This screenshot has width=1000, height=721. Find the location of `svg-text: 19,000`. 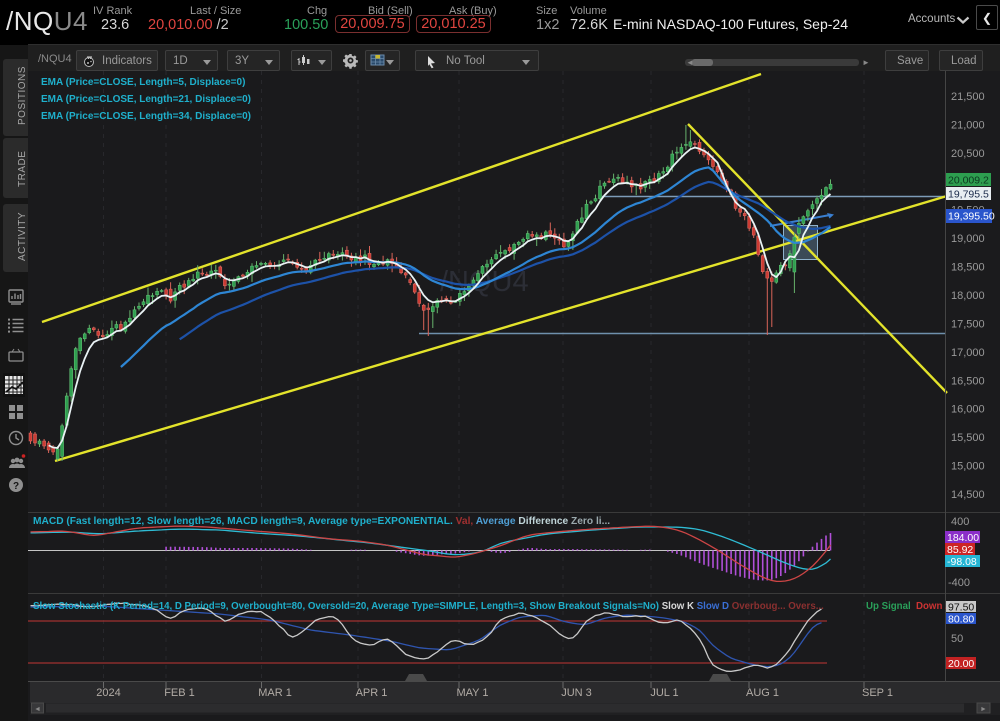

svg-text: 19,000 is located at coordinates (968, 239).